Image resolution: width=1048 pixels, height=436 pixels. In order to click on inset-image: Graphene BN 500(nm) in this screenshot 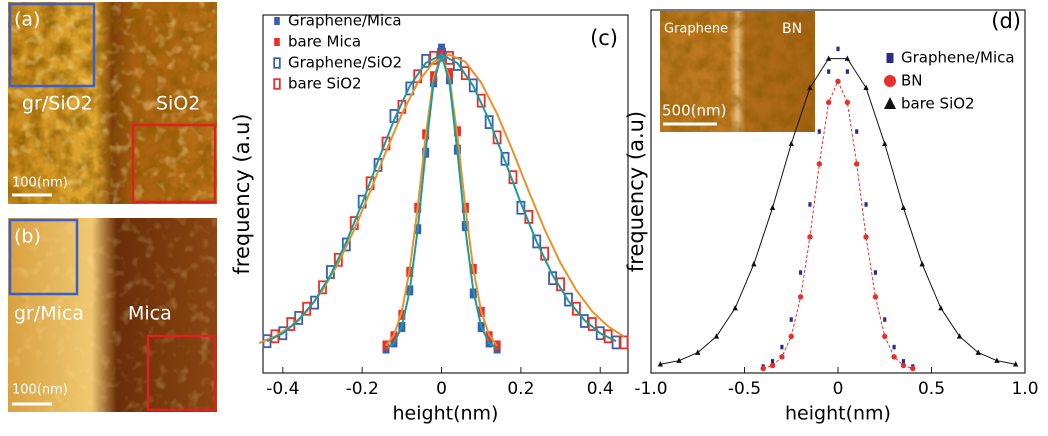, I will do `click(737, 71)`.